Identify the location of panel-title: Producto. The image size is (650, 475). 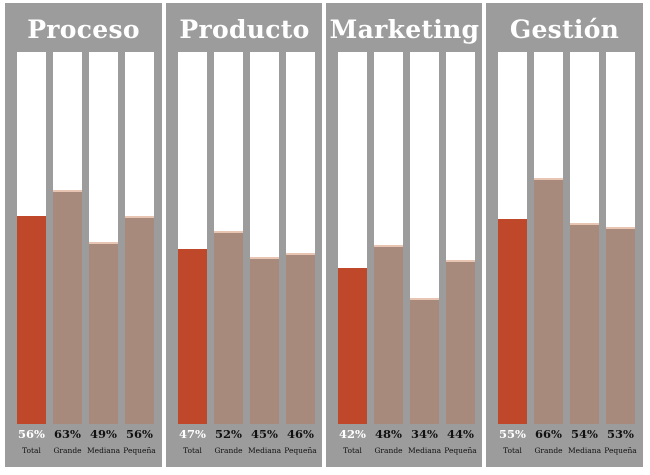
(244, 29).